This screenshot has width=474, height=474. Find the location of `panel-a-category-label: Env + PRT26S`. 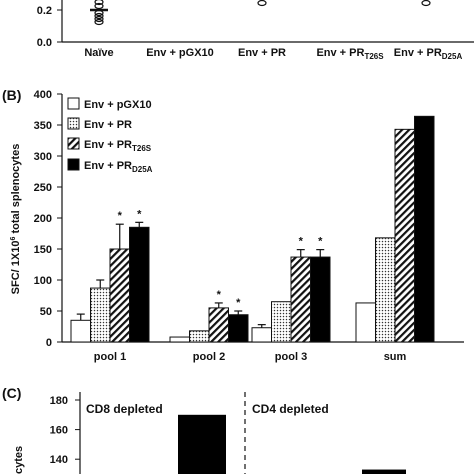

panel-a-category-label: Env + PRT26S is located at coordinates (350, 54).